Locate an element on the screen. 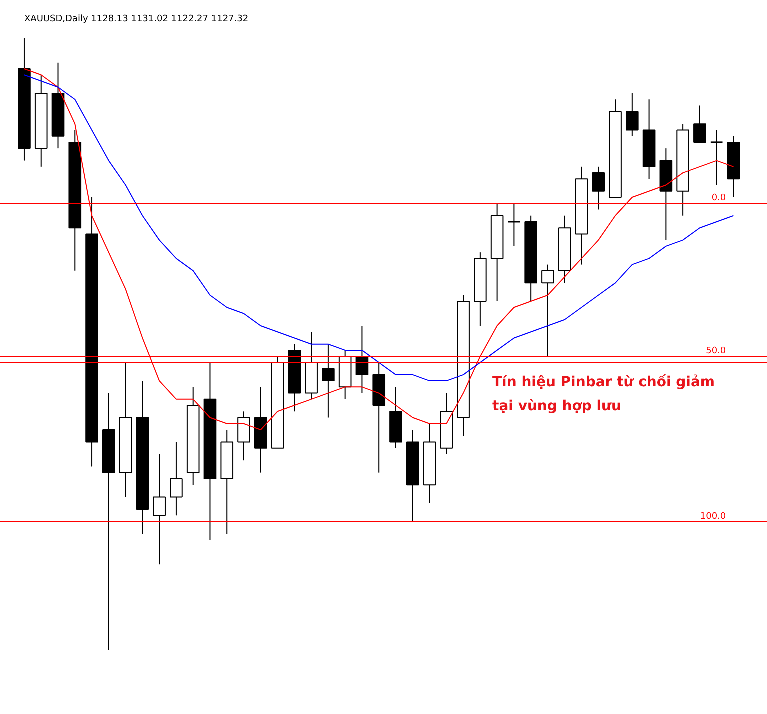 The height and width of the screenshot is (714, 767). annotation: Tín hiệu Pinbar từ chối giảm tại vùng hợp lưu is located at coordinates (604, 394).